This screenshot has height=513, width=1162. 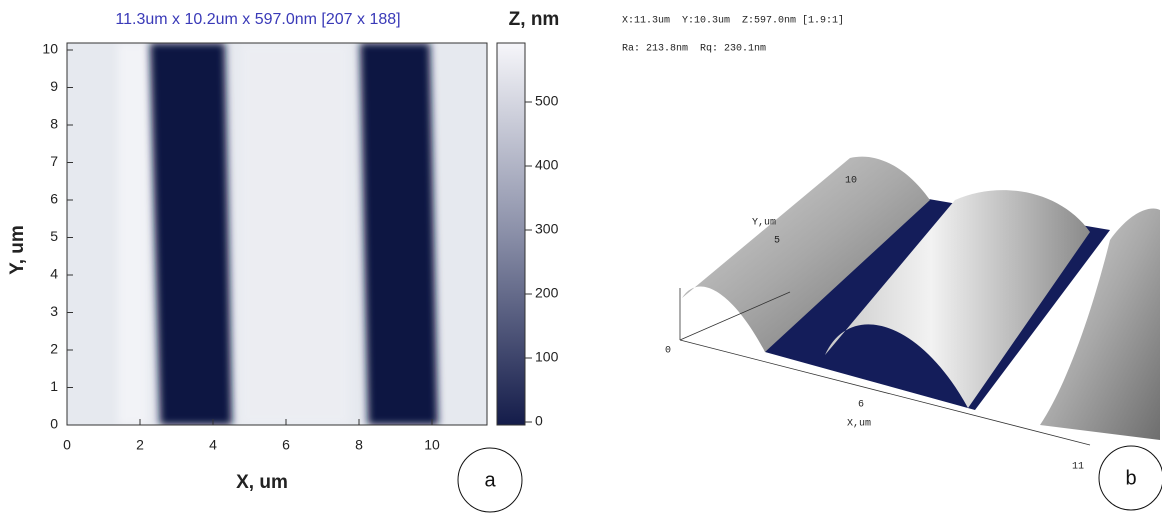 What do you see at coordinates (54, 199) in the screenshot?
I see `y-tick-label: 6` at bounding box center [54, 199].